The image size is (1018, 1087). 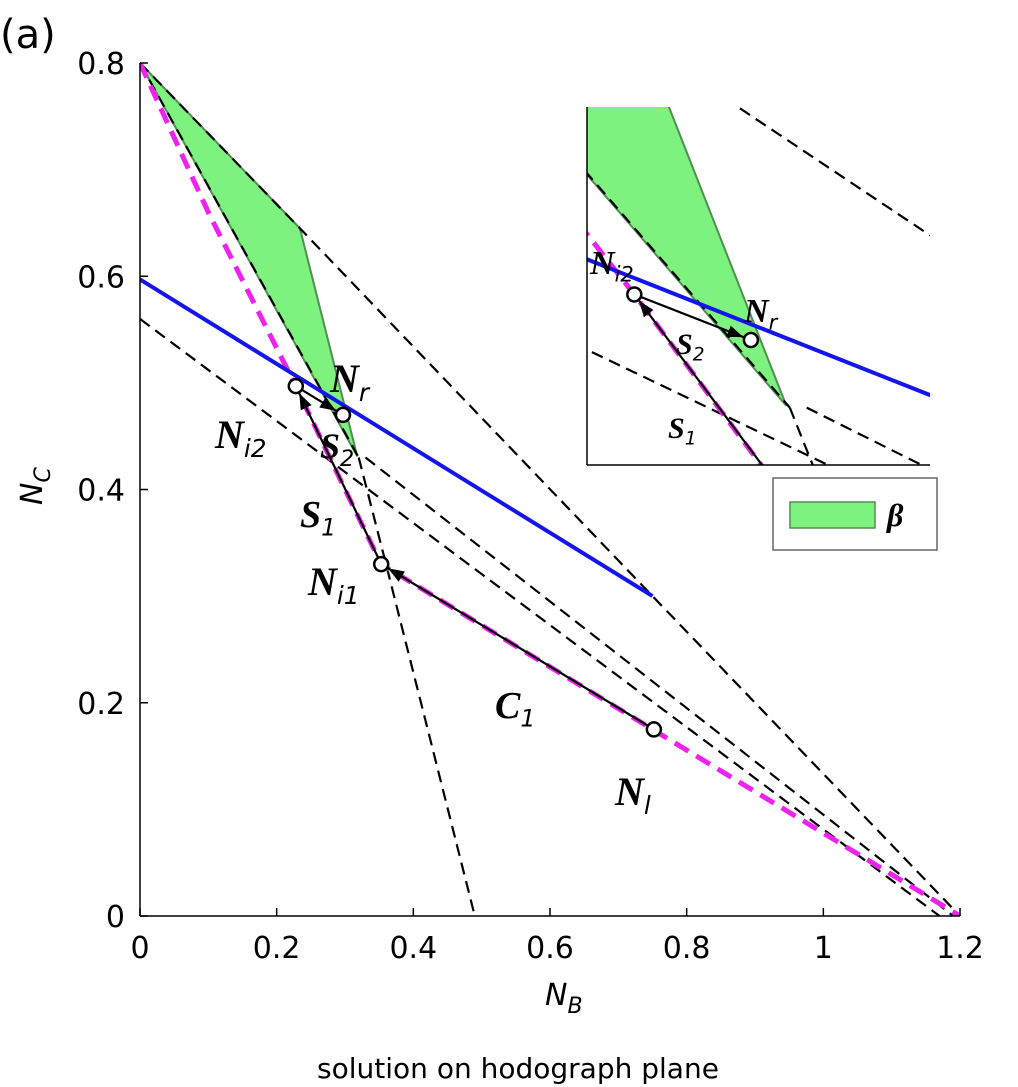 What do you see at coordinates (550, 948) in the screenshot?
I see `x-tick-label: 0.6` at bounding box center [550, 948].